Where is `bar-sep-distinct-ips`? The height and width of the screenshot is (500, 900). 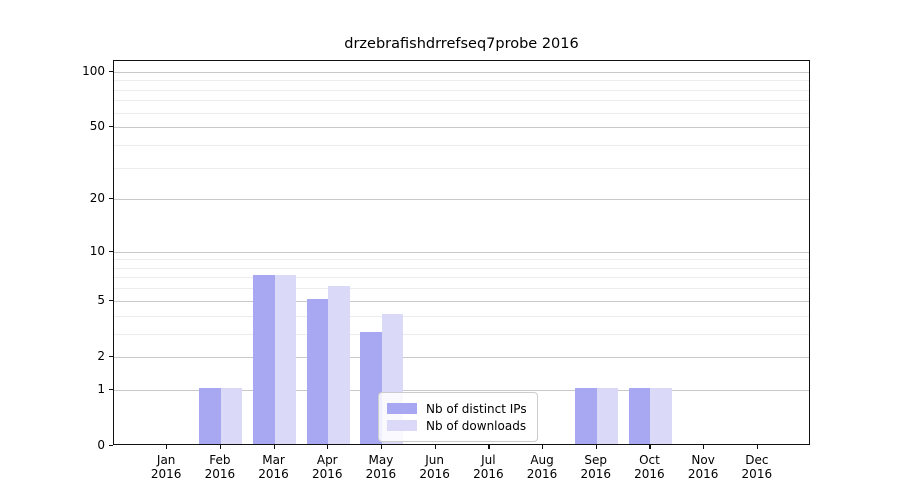
bar-sep-distinct-ips is located at coordinates (586, 415).